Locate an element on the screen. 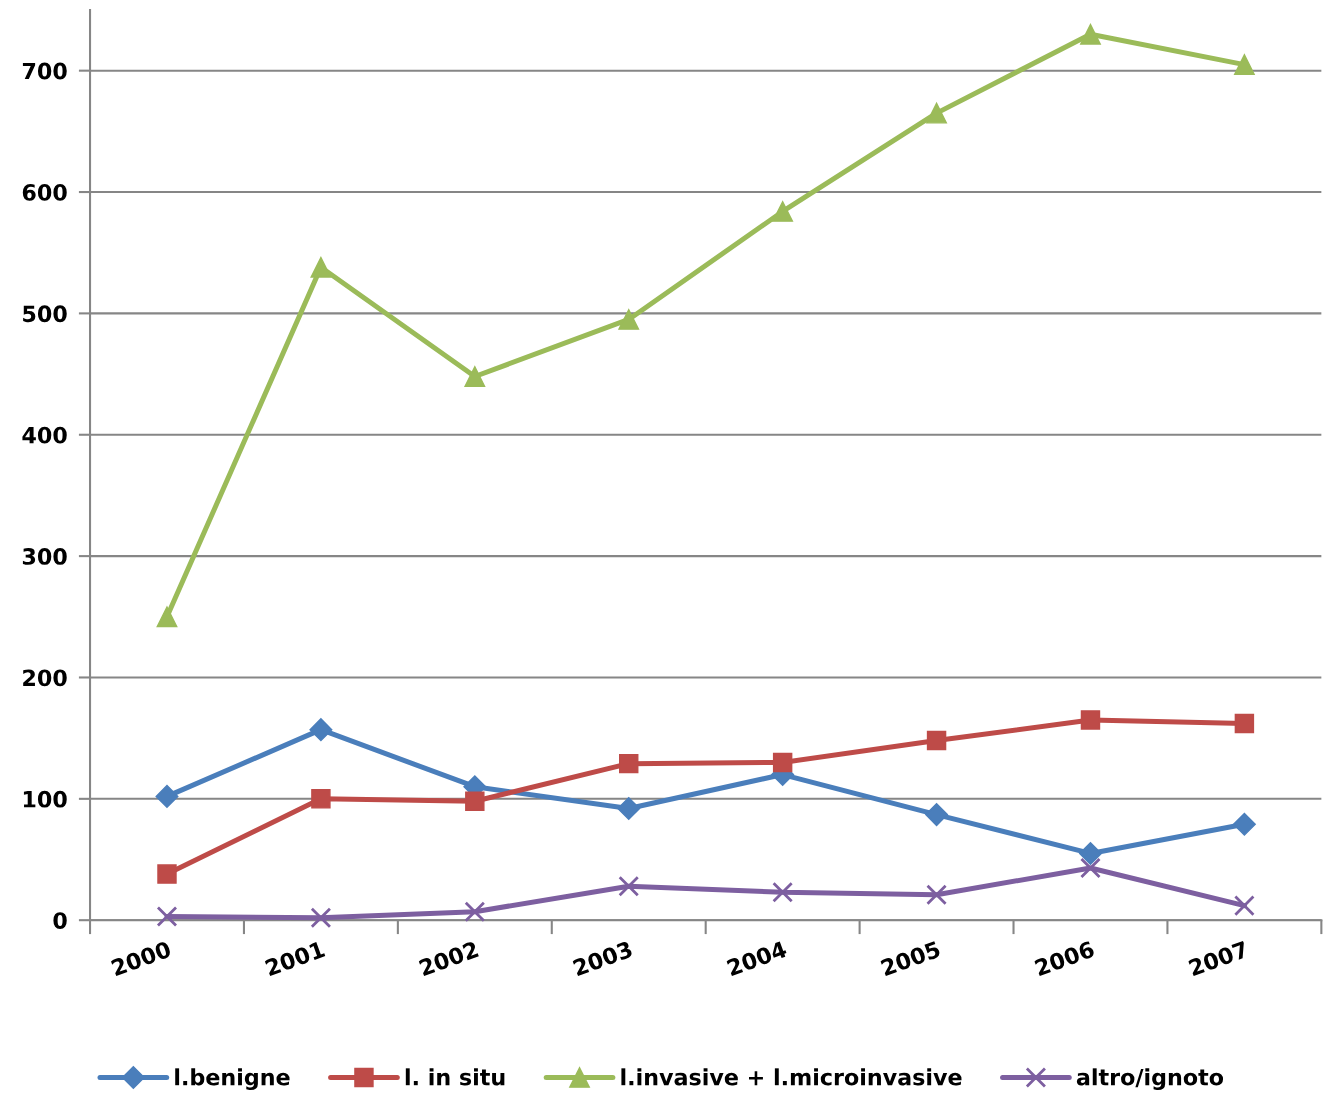 The height and width of the screenshot is (1110, 1324). y-tick-label: 400 is located at coordinates (44, 435).